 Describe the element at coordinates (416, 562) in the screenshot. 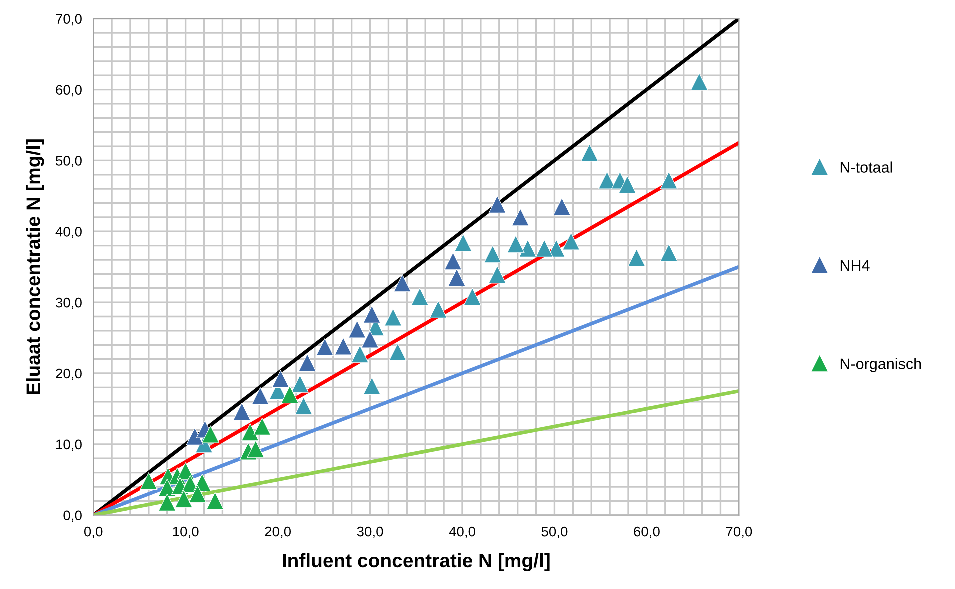

I see `x-axis-title: Influent concentratie N [mg/l]` at that location.